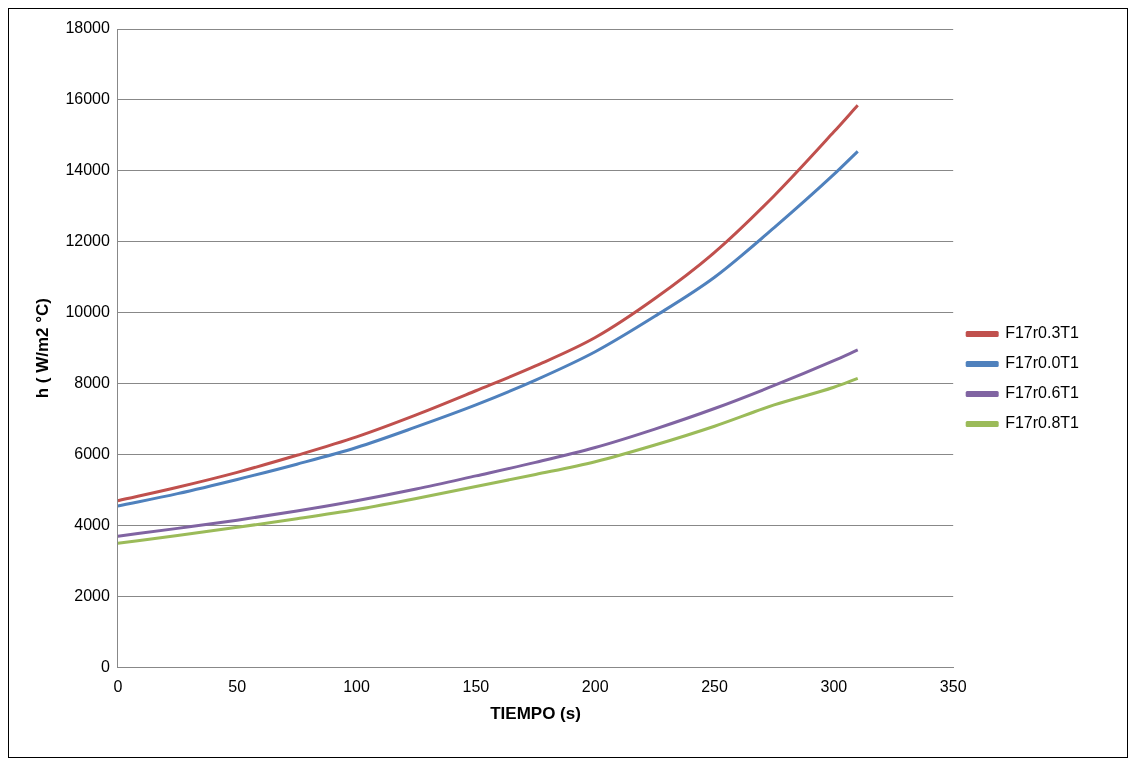  Describe the element at coordinates (92, 383) in the screenshot. I see `y-tick-label: 8000` at that location.